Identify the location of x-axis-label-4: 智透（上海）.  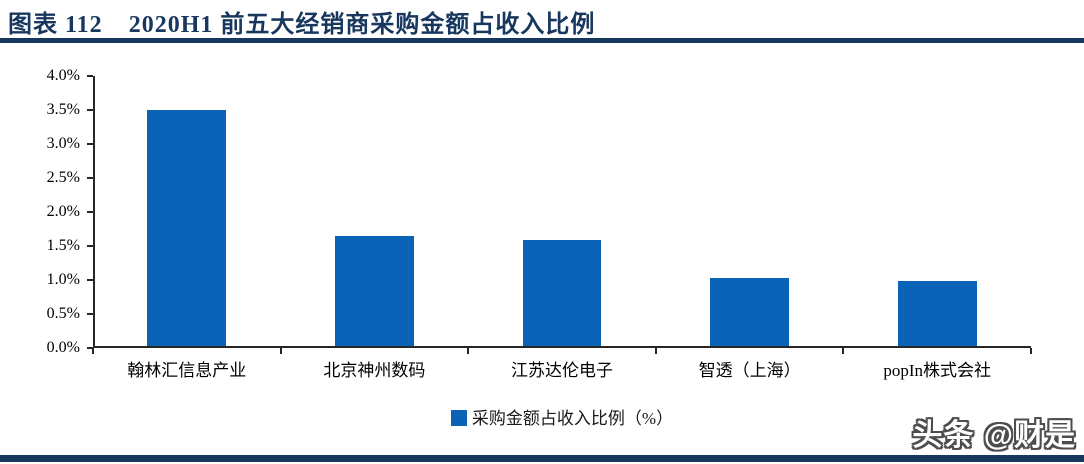
(749, 370).